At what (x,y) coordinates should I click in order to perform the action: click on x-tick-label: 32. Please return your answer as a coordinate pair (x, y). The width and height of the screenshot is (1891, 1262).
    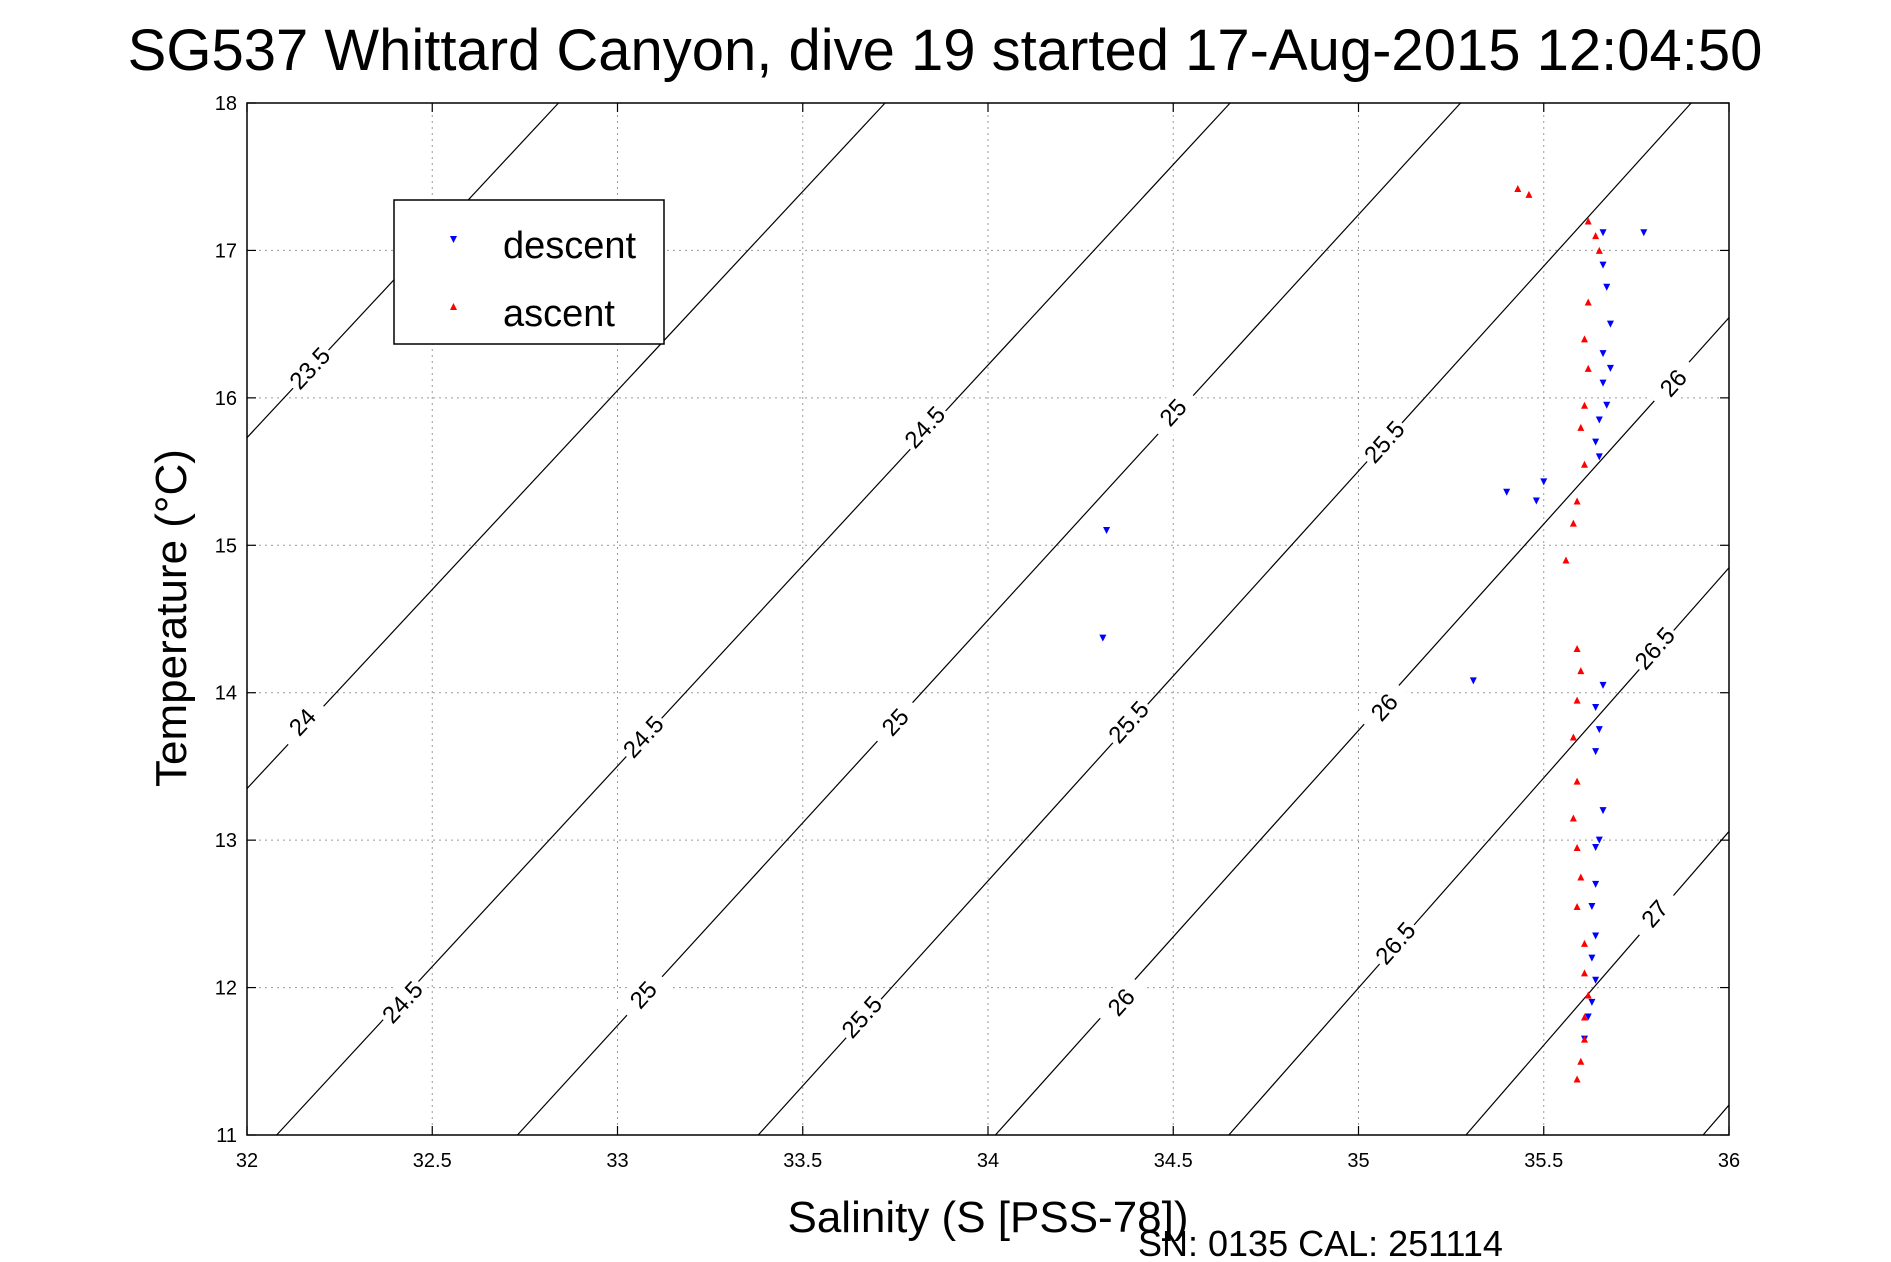
    Looking at the image, I should click on (247, 1161).